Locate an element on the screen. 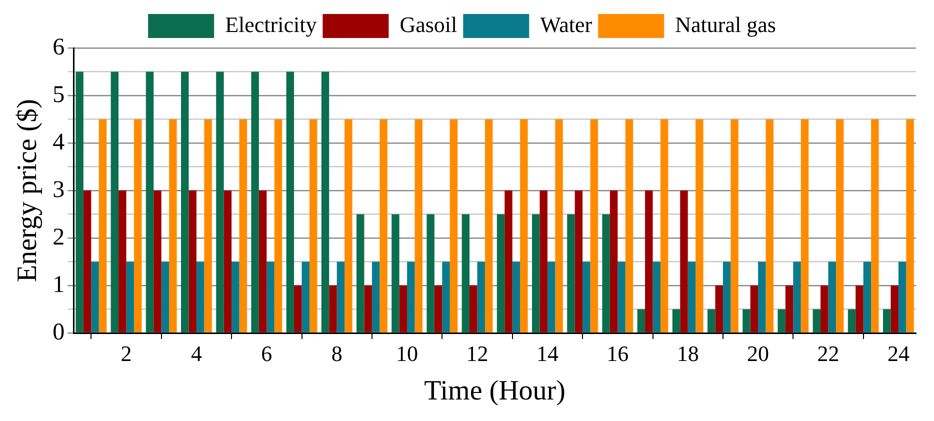 The width and height of the screenshot is (934, 421). y-tick-label: 0 is located at coordinates (58, 332).